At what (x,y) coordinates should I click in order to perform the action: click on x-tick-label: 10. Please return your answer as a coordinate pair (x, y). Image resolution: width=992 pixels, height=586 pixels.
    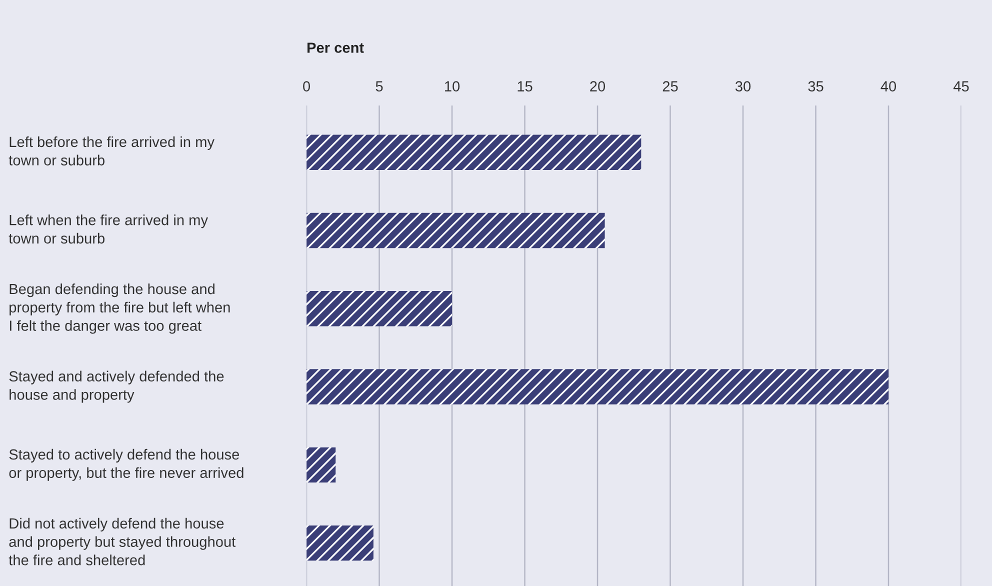
    Looking at the image, I should click on (452, 86).